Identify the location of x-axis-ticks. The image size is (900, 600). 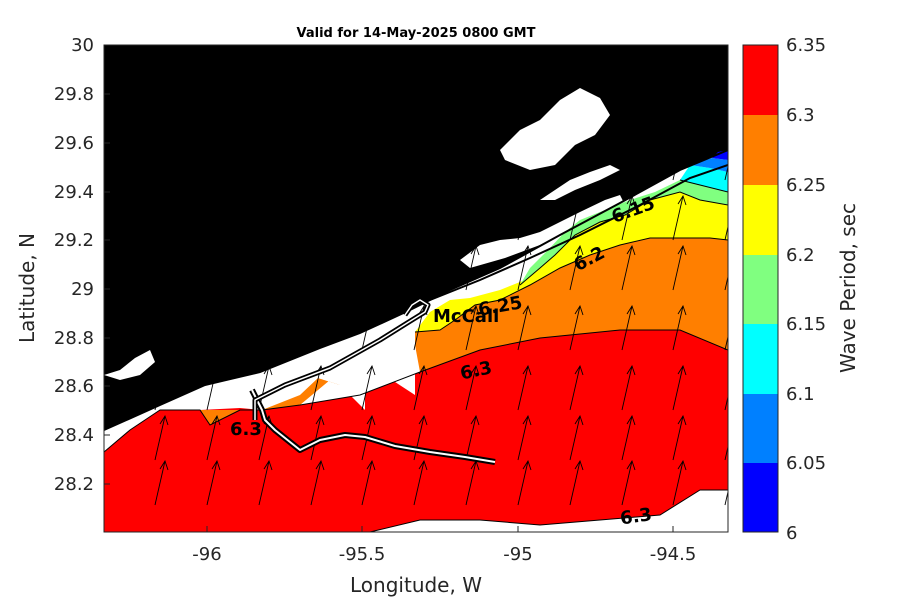
(440, 529).